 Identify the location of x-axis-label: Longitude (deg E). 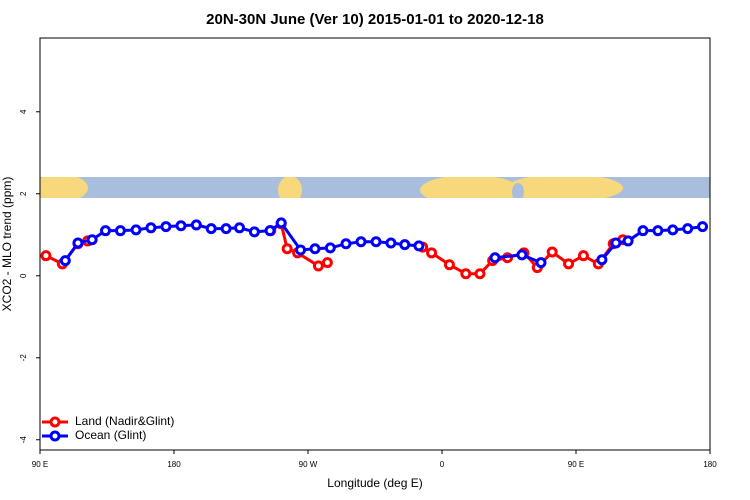
(374, 483).